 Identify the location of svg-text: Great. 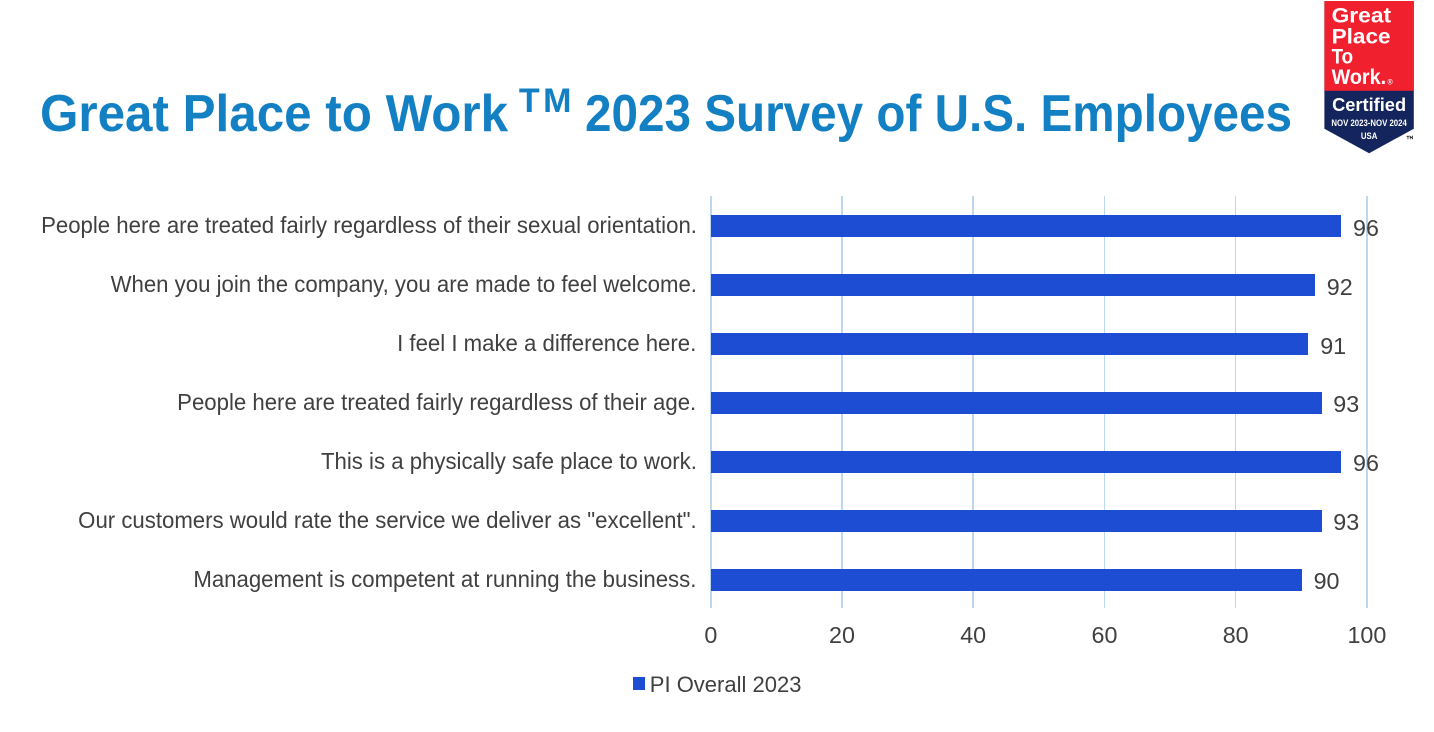
(1362, 16).